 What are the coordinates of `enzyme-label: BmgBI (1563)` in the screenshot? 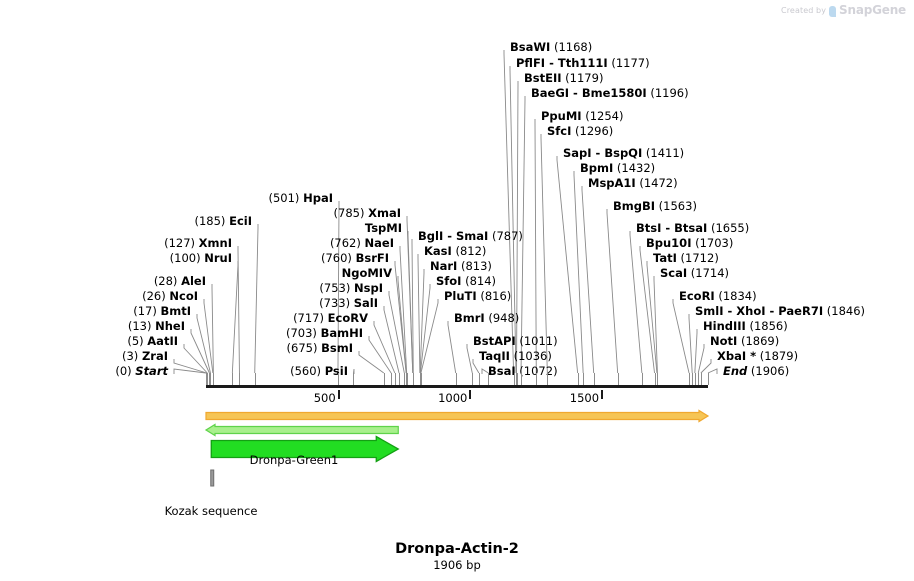 It's located at (655, 206).